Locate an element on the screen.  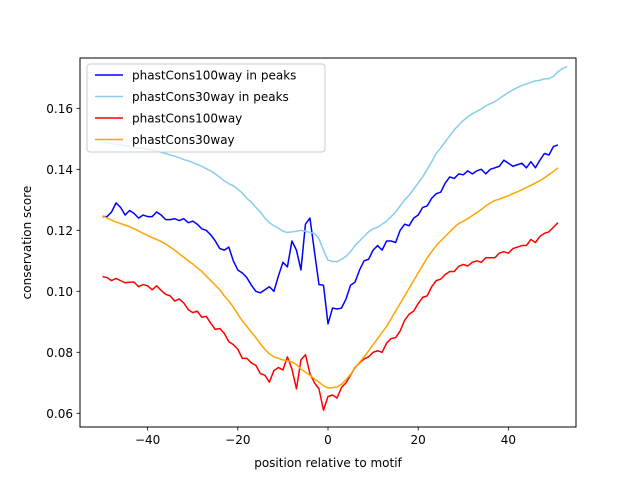
x-axis-label: position relative to motif is located at coordinates (328, 463).